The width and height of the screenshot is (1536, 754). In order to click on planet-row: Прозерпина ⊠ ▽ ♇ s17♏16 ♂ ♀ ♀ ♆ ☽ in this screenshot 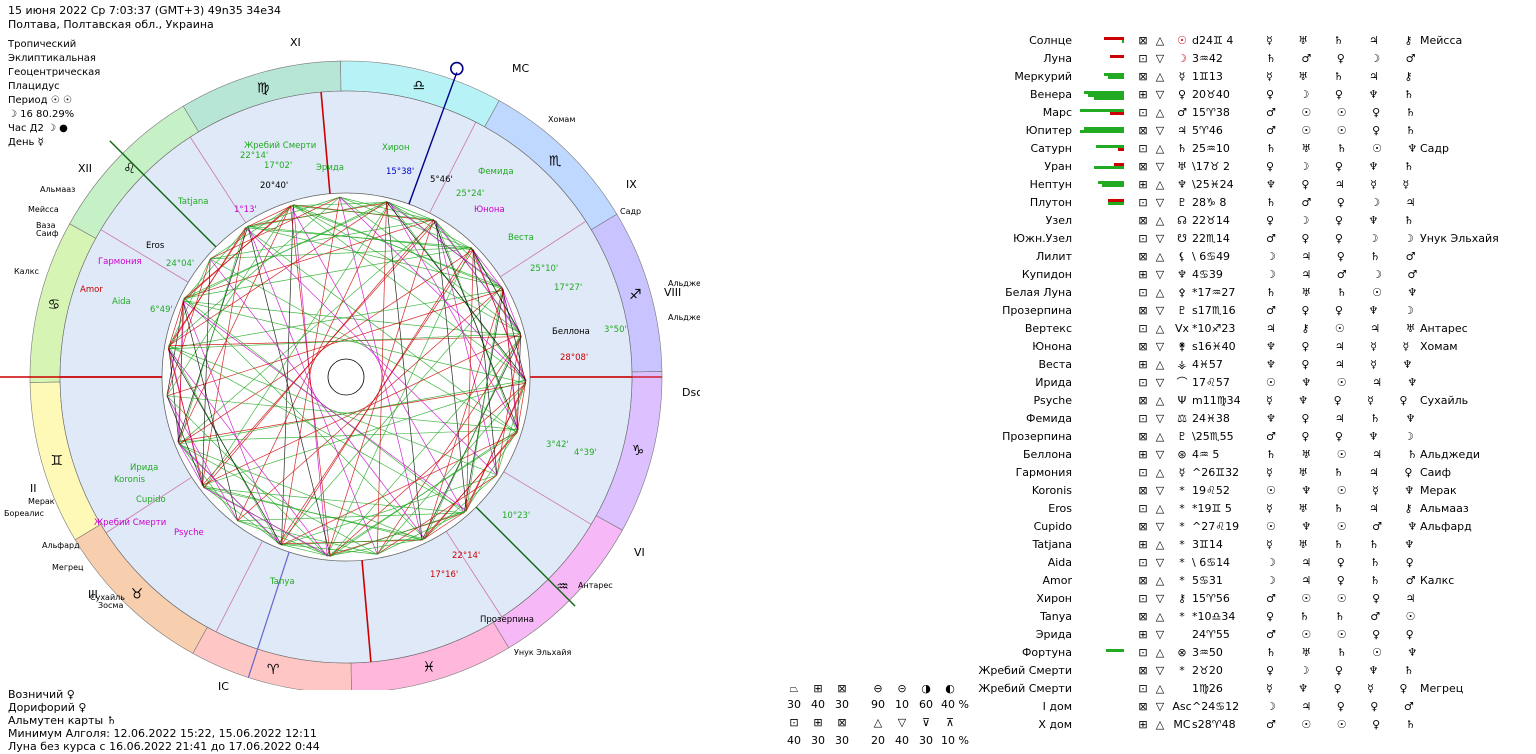, I will do `click(1245, 311)`.